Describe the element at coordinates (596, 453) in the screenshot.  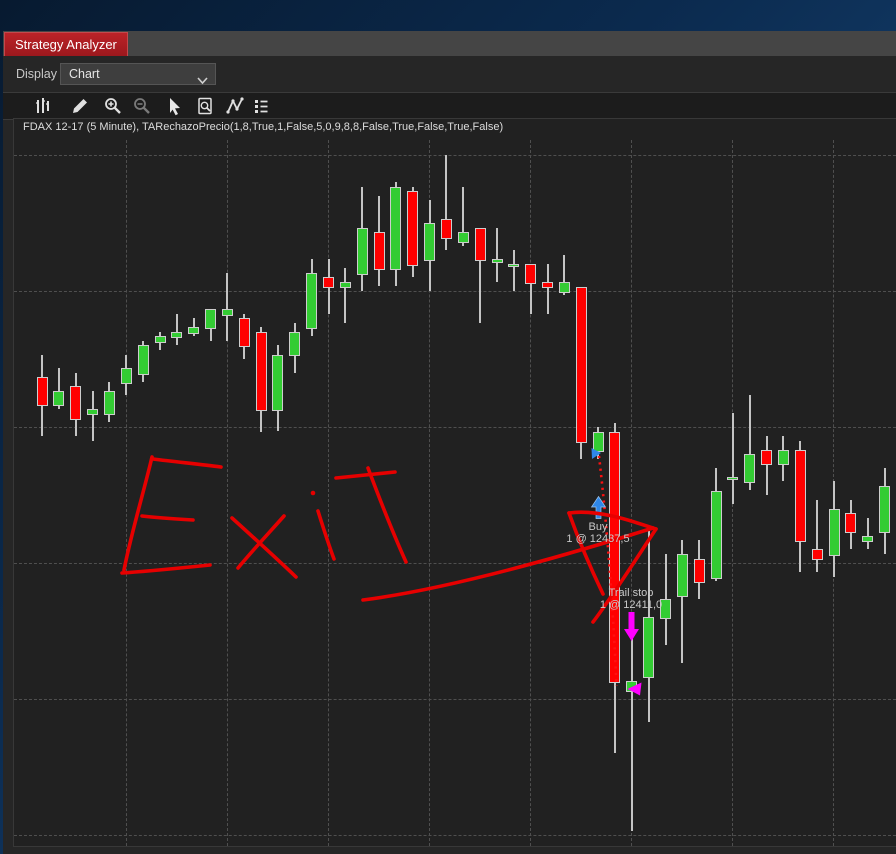
I see `entry-execution-marker` at that location.